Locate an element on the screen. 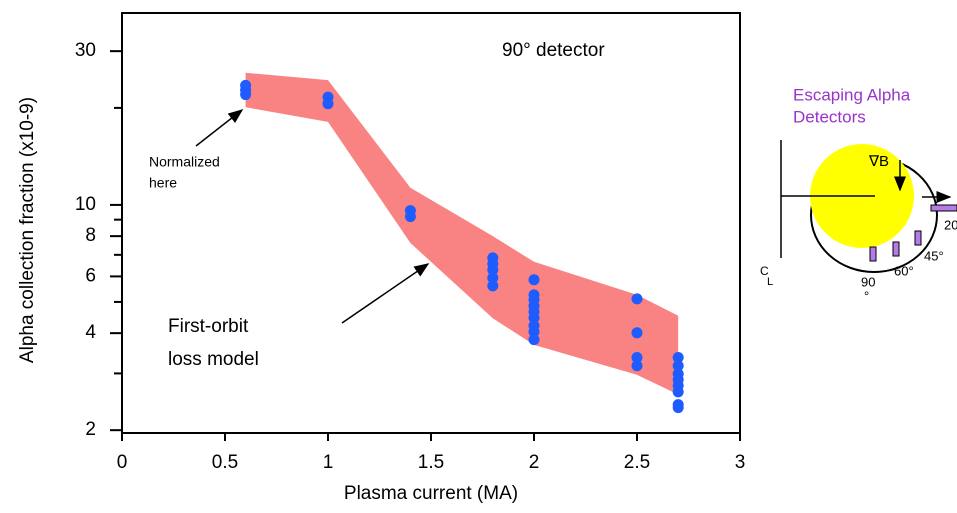 This screenshot has width=957, height=513. x-axis-label: Plasma current (MA) is located at coordinates (431, 493).